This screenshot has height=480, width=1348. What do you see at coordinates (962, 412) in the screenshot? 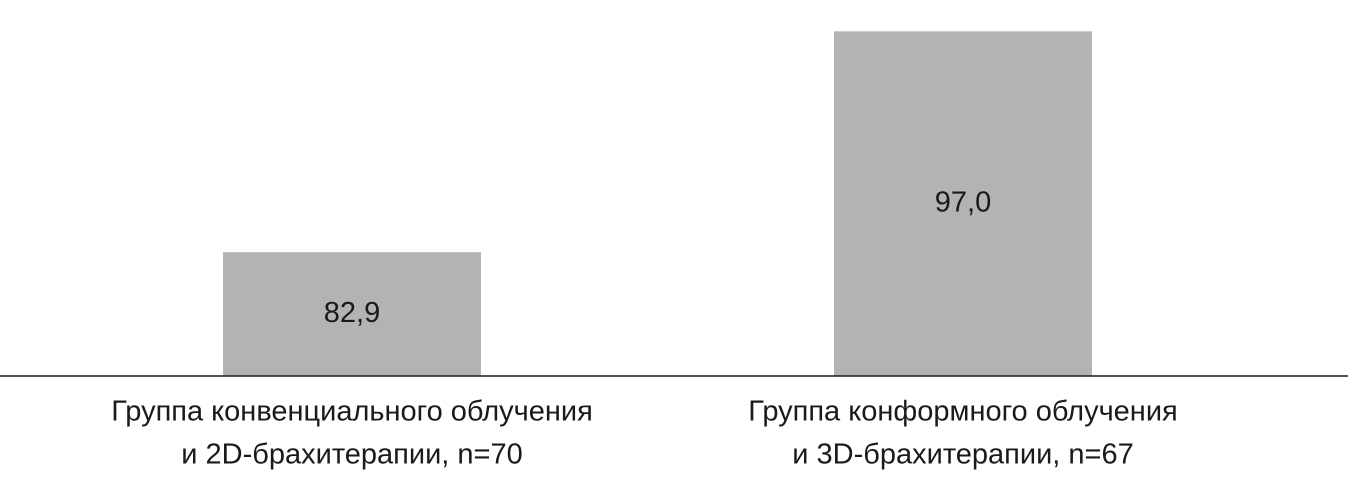
I see `x-tick-label: Группа конформного облучения` at bounding box center [962, 412].